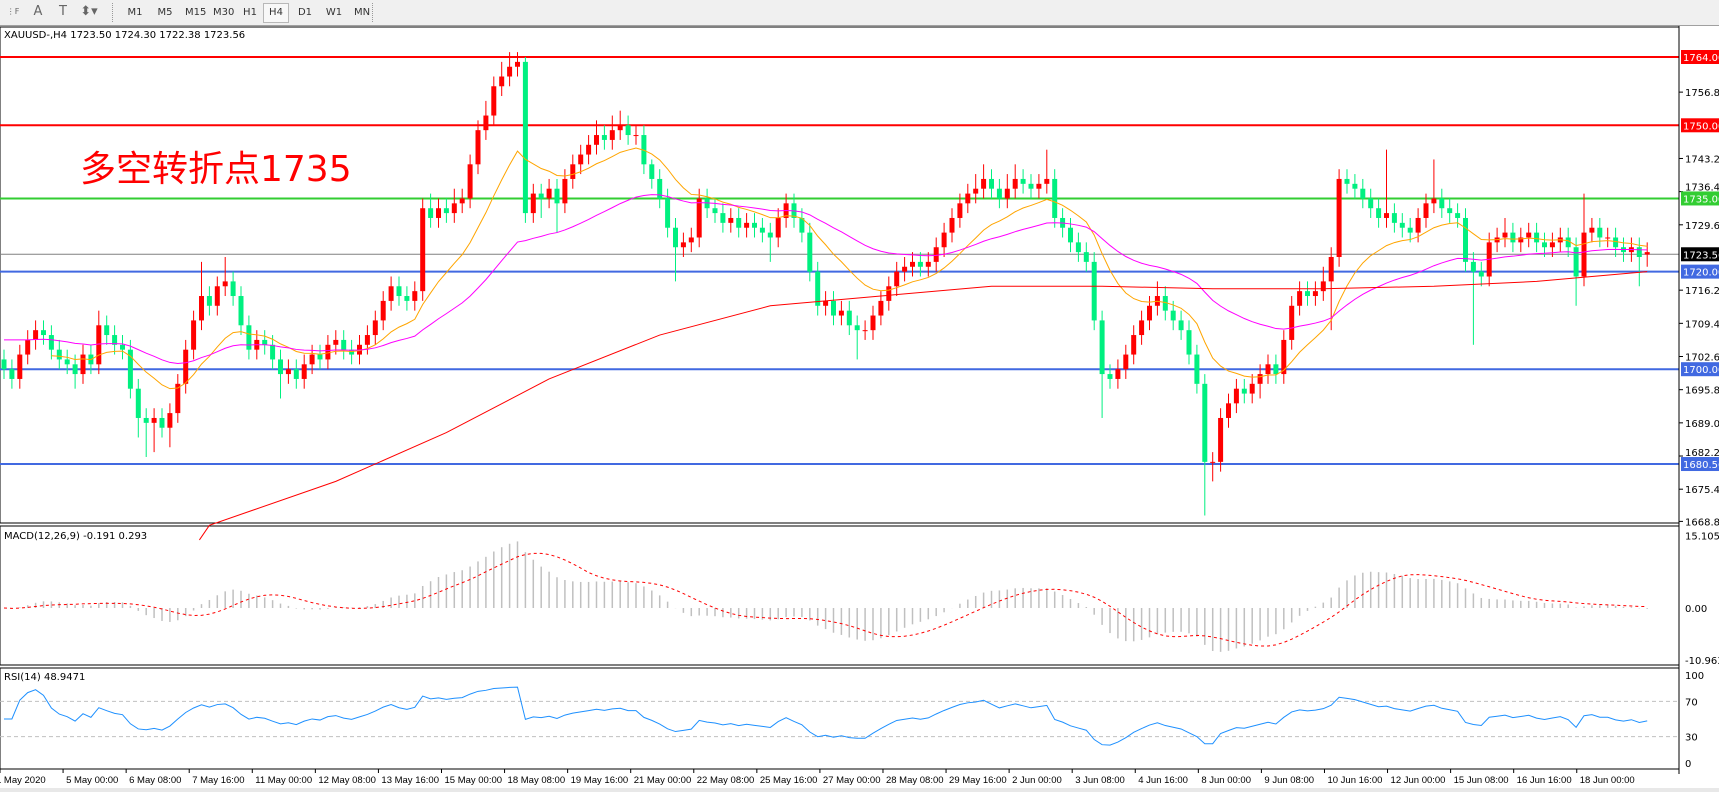 Image resolution: width=1719 pixels, height=792 pixels. I want to click on annotation-text: 多空转折点1735, so click(216, 169).